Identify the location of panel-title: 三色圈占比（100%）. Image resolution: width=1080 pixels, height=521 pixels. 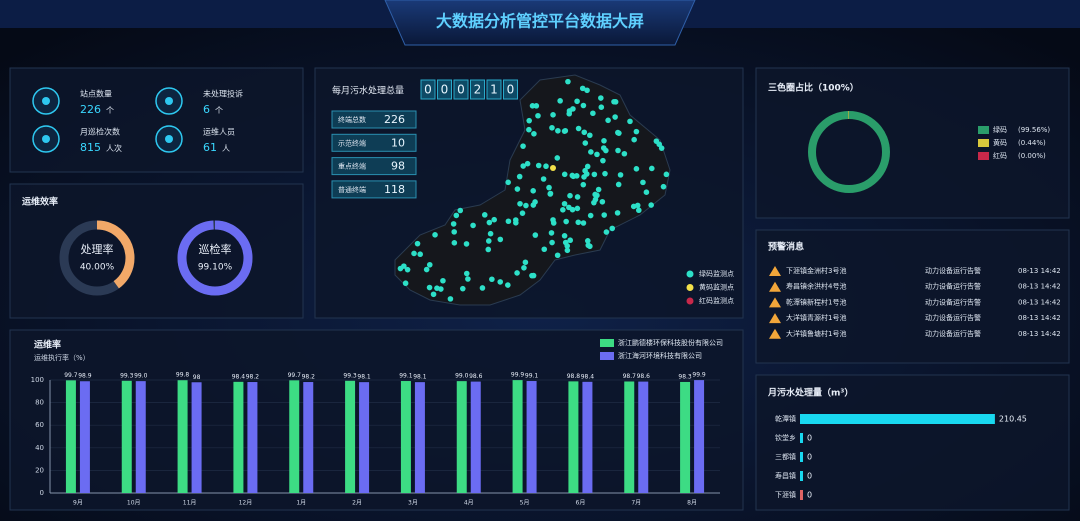
(813, 88).